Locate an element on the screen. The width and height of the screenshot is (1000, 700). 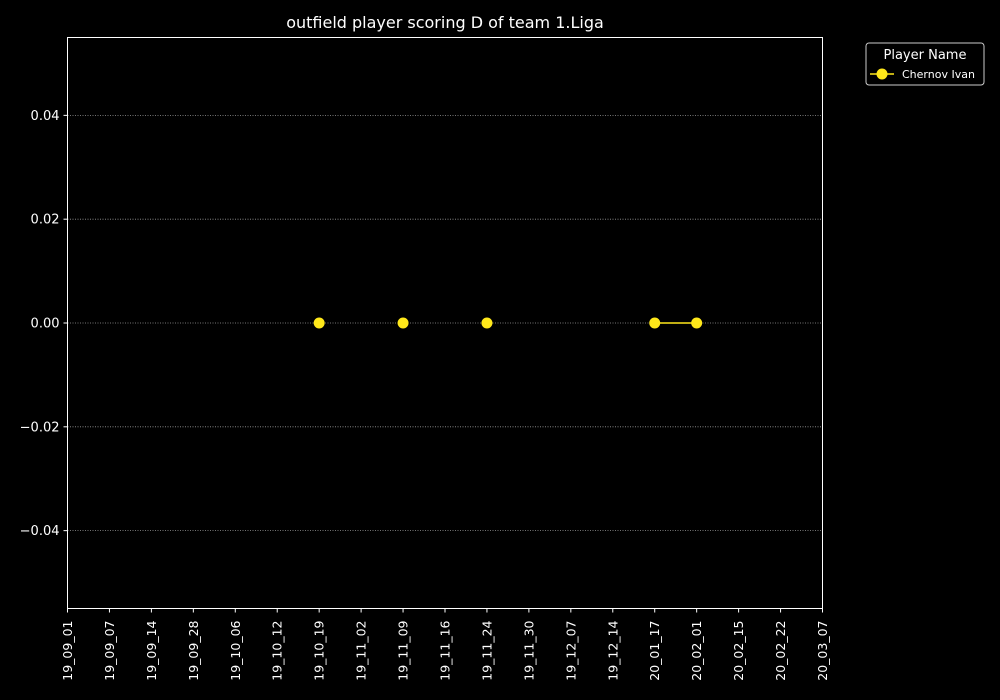
y-tick-label: −0.02 is located at coordinates (40, 427).